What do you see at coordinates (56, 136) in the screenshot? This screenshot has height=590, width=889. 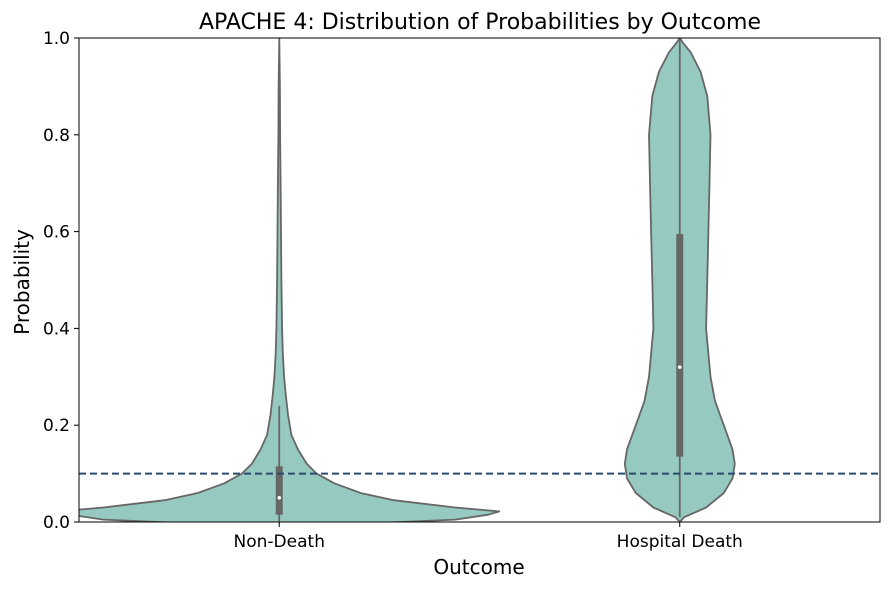 I see `y-tick-label: 0.8` at bounding box center [56, 136].